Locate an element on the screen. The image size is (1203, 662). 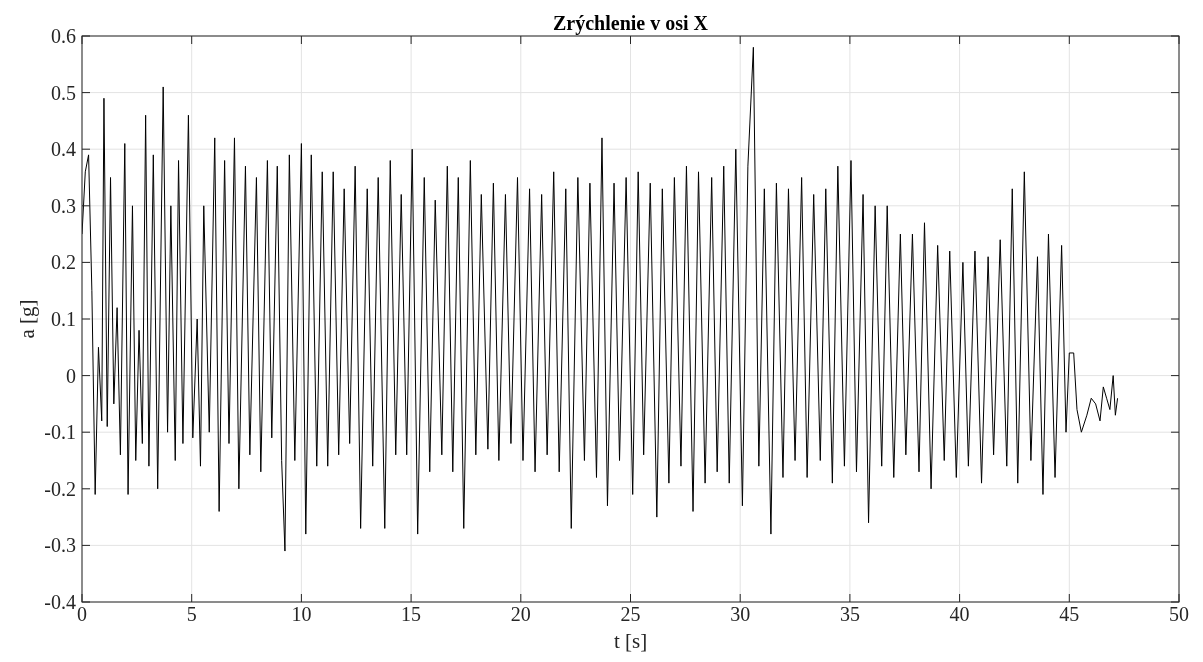
x-tick-label: 20 is located at coordinates (520, 614).